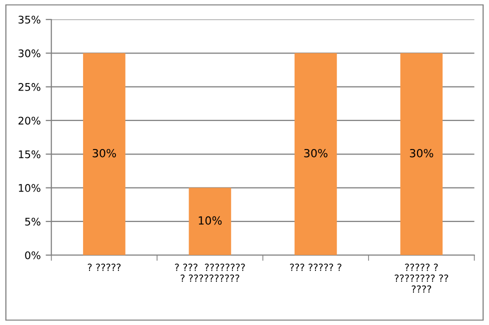  I want to click on y-tick-label: 15%, so click(29, 154).